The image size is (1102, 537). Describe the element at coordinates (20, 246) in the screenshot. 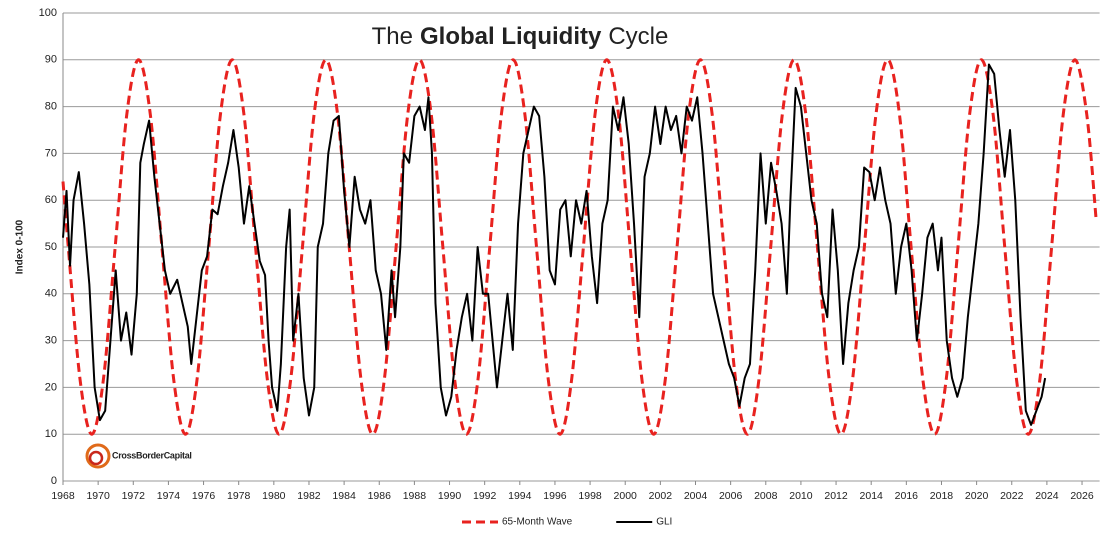

I see `y-axis-label: Index 0-100` at that location.